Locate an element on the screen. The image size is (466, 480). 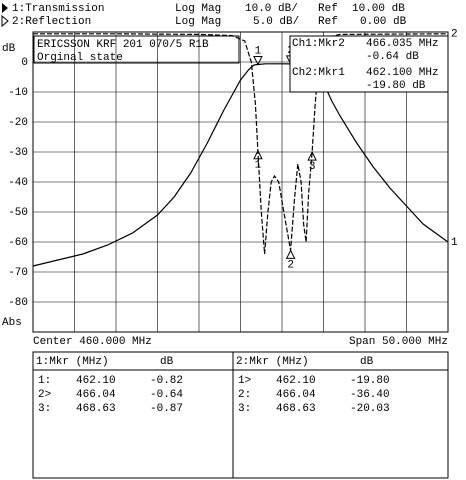
table-head: 1:Mkr (MHz) is located at coordinates (72, 362).